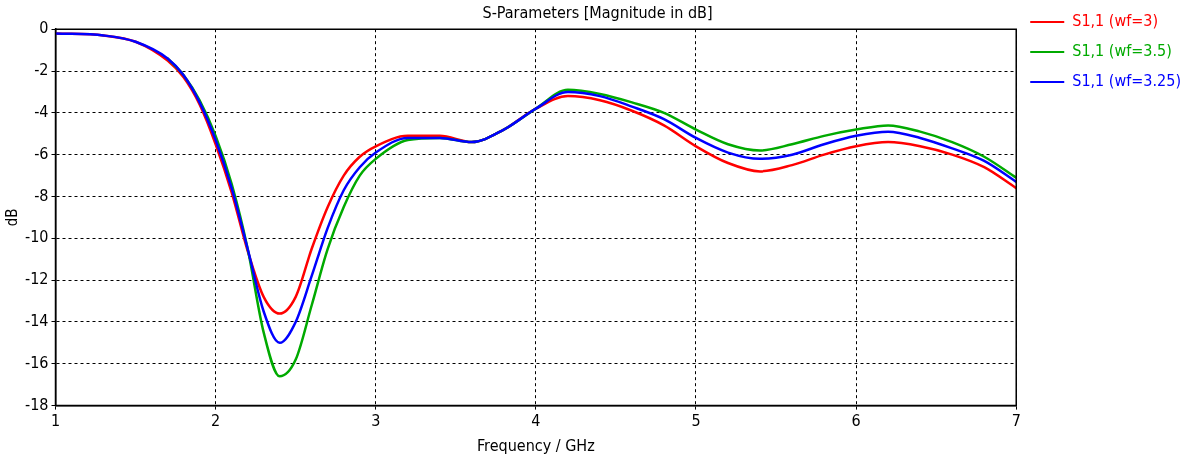  I want to click on x-tick-label: 4, so click(536, 421).